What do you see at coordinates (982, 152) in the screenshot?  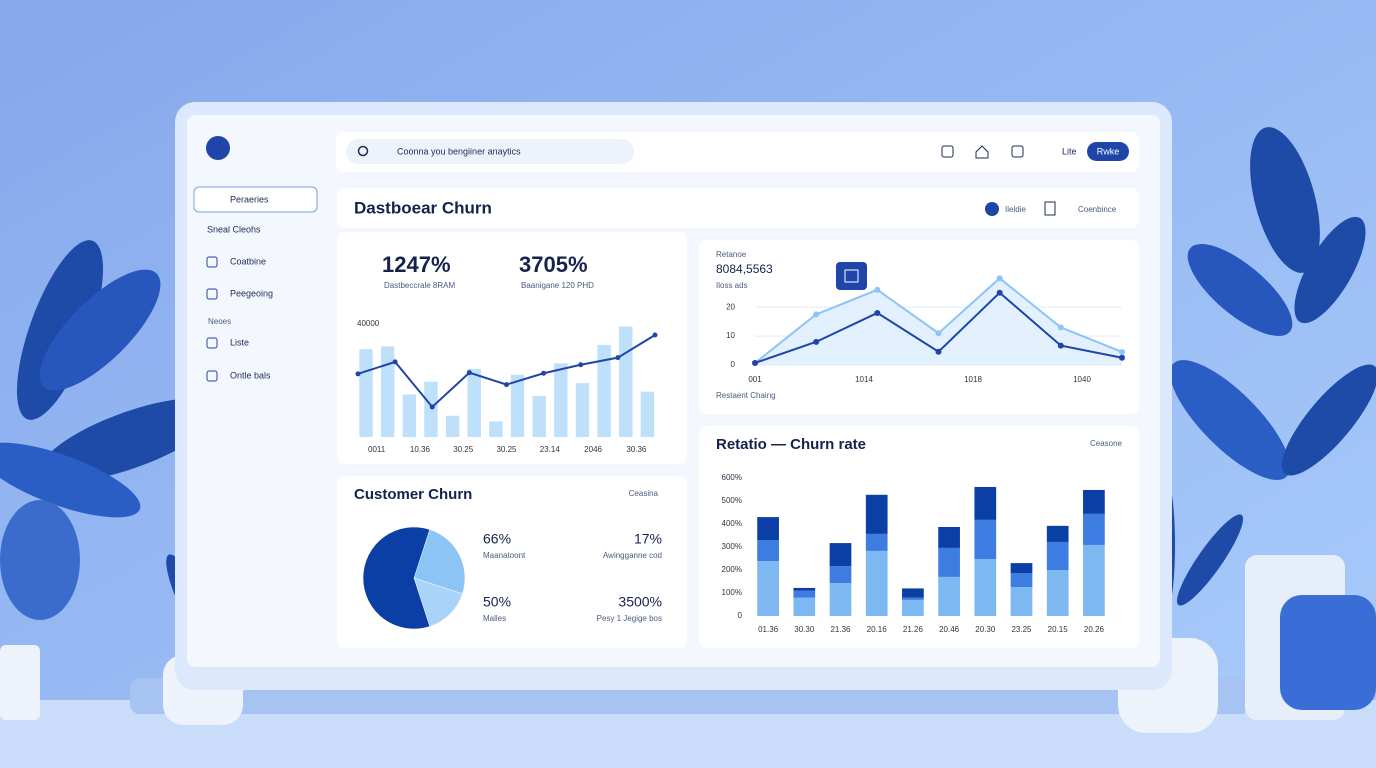 I see `home-button` at bounding box center [982, 152].